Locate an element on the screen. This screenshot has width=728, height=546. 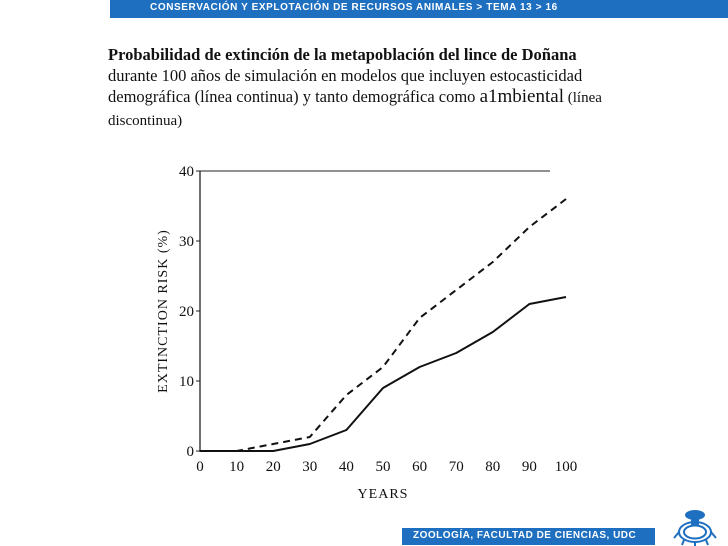
caption-closing: (línea discontinua) is located at coordinates (355, 109).